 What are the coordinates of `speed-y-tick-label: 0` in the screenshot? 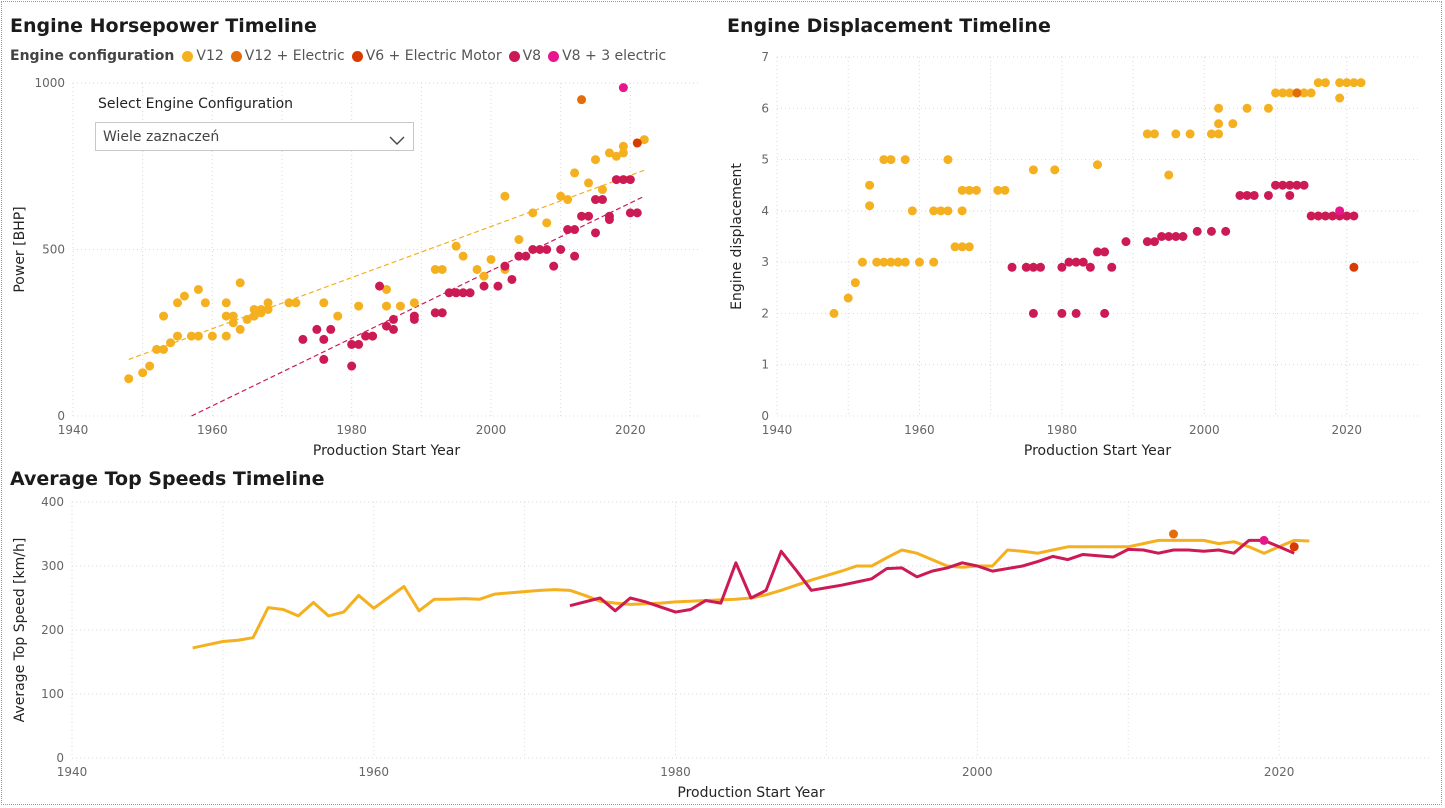 It's located at (60, 758).